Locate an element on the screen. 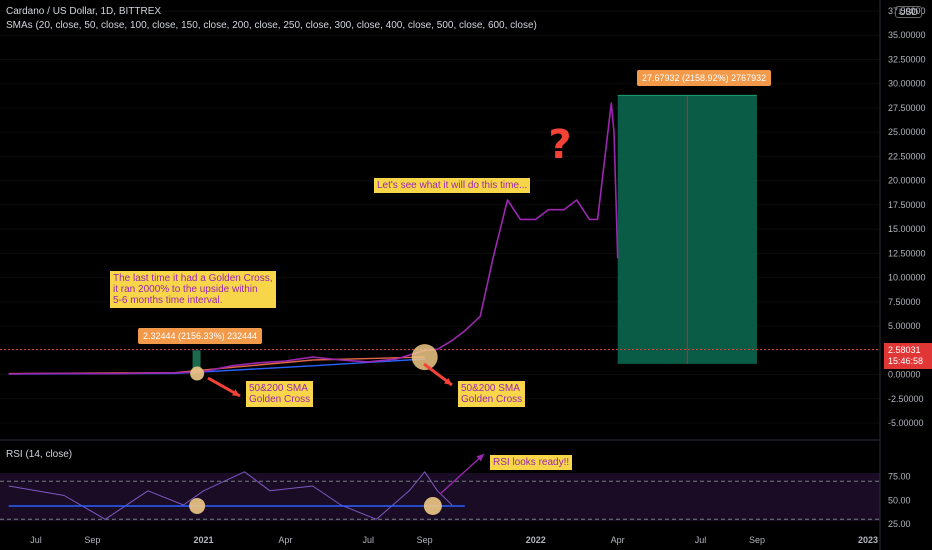 This screenshot has height=550, width=932. projection-badge: 27.67932 (2158.92%) 2767932 is located at coordinates (704, 78).